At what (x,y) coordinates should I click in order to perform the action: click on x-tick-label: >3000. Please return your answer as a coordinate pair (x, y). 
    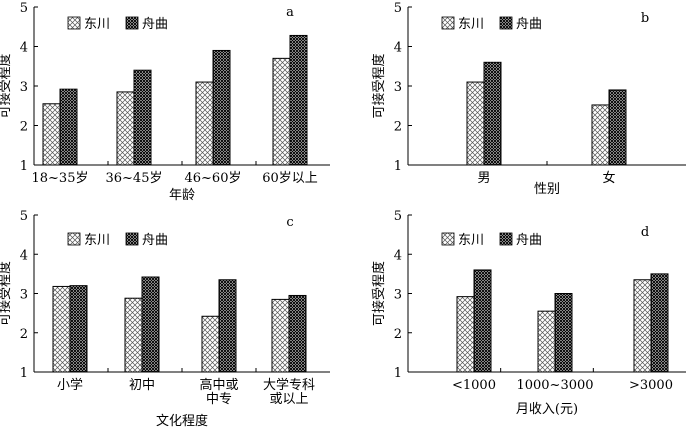
    Looking at the image, I should click on (651, 385).